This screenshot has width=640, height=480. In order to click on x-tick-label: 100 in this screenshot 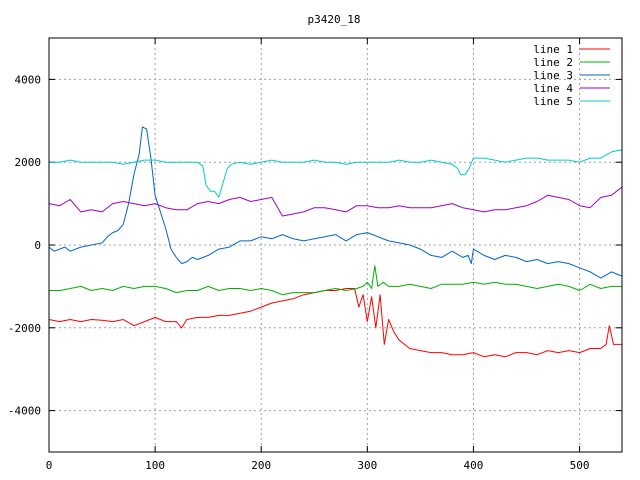, I will do `click(155, 465)`.